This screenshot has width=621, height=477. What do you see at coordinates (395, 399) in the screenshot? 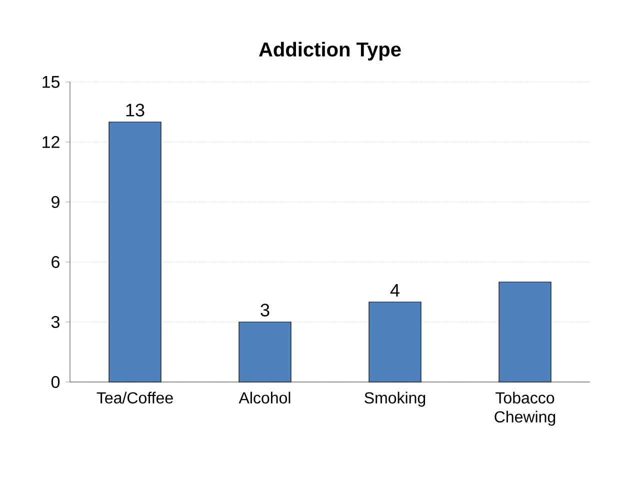
I see `x-tick-label: Smoking` at bounding box center [395, 399].